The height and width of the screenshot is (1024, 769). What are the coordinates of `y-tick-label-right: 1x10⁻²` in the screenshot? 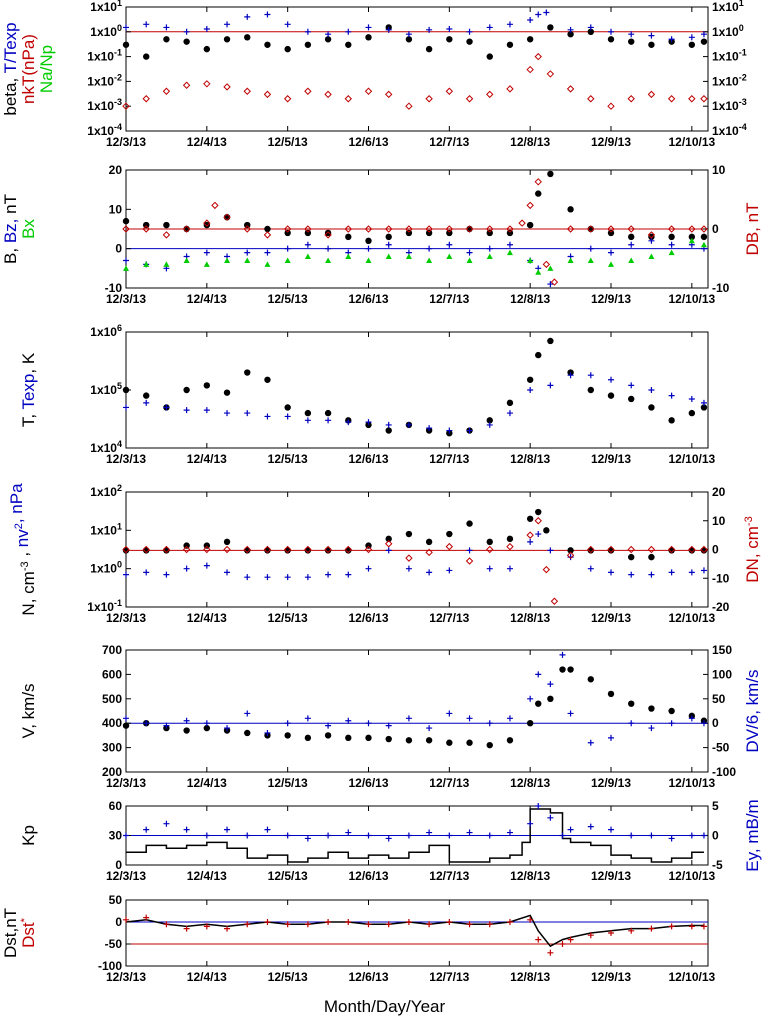 It's located at (729, 80).